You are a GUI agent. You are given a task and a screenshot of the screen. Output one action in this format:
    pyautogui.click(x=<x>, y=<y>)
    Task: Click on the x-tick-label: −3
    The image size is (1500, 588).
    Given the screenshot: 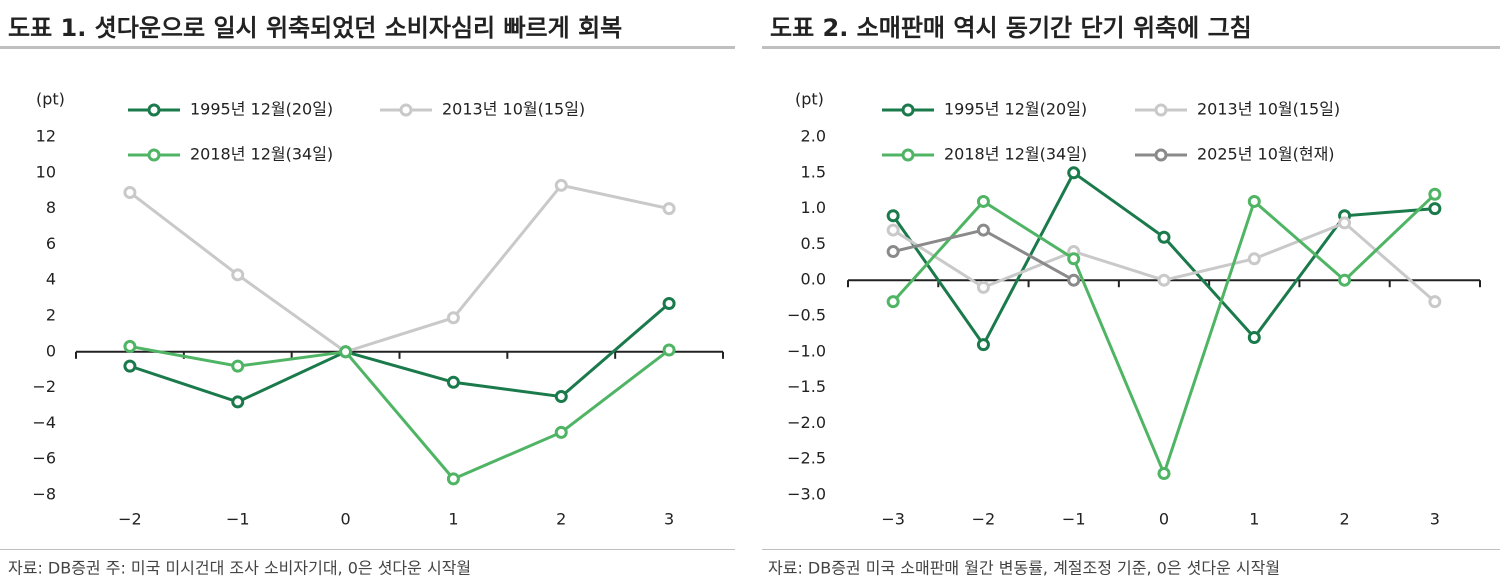 What is the action you would take?
    pyautogui.click(x=893, y=519)
    